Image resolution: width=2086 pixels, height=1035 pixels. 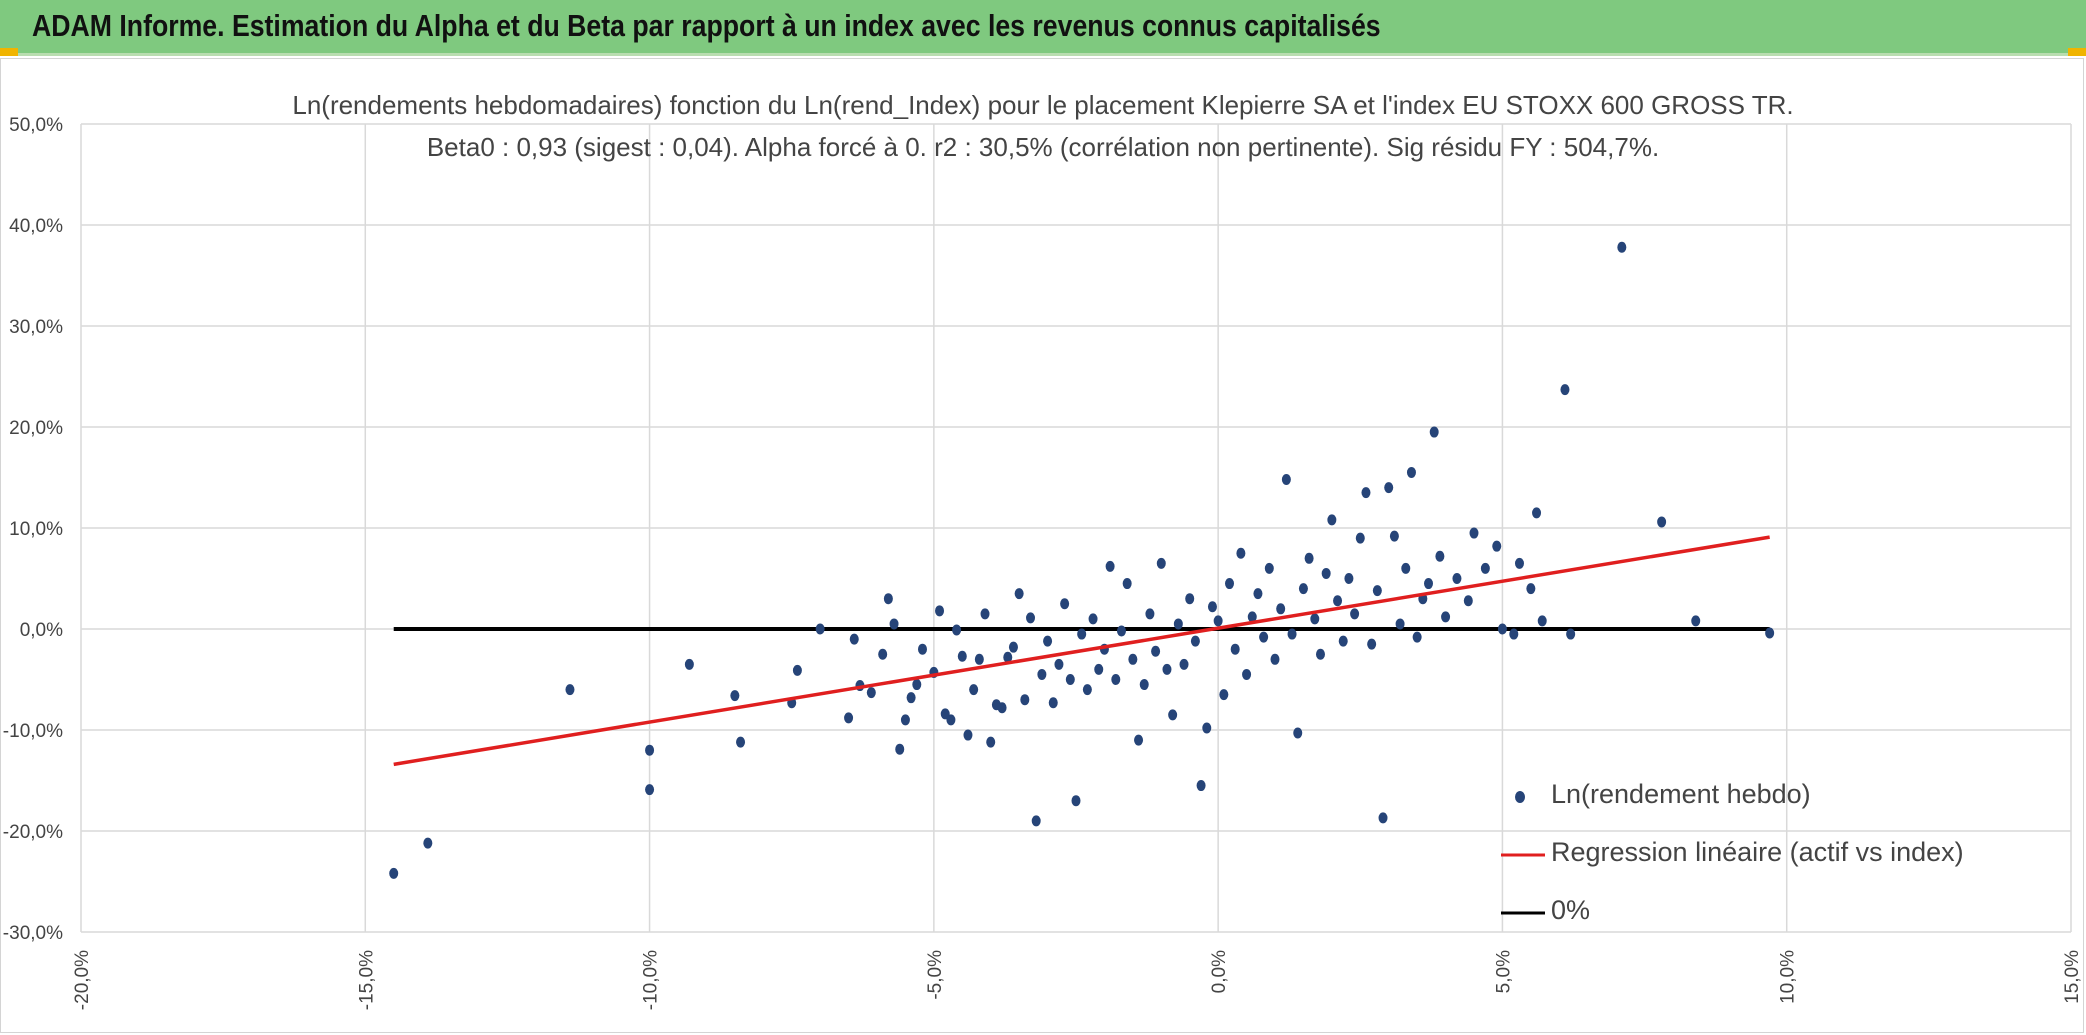 I want to click on y-tick-label: -20,0%, so click(x=33, y=832).